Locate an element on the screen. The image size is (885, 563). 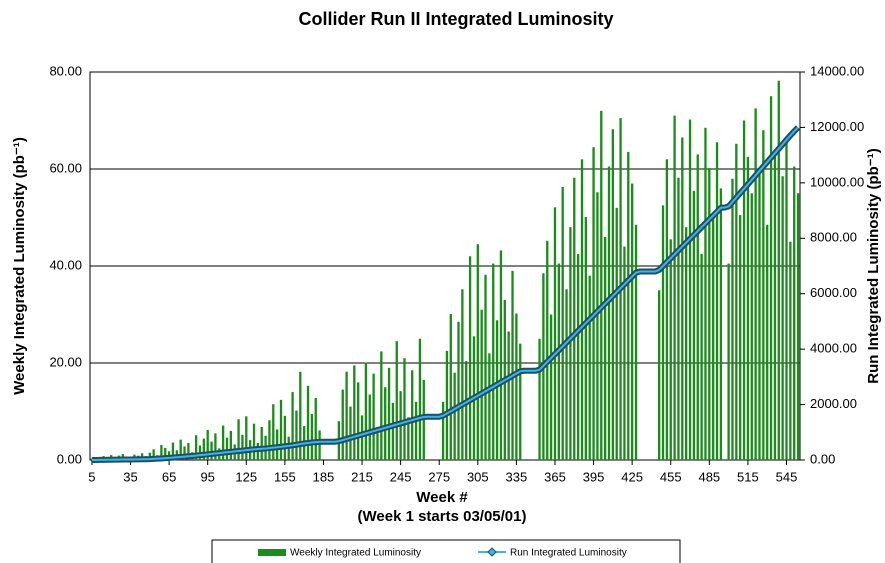
legend-label: Run Integrated Luminosity is located at coordinates (568, 553).